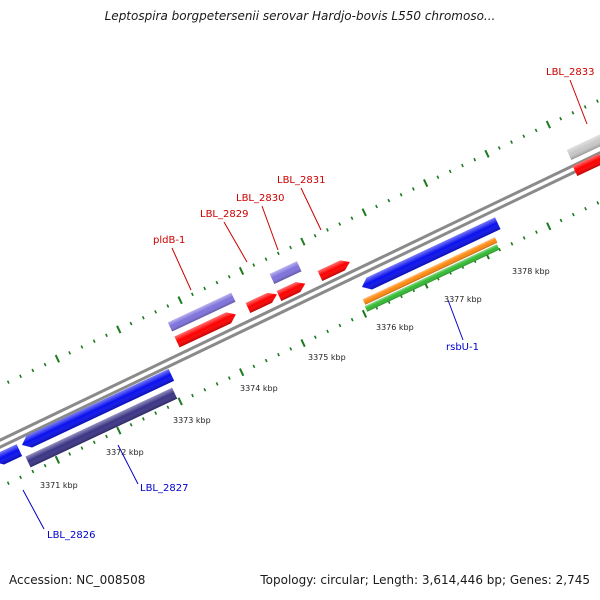 This screenshot has width=600, height=600. Describe the element at coordinates (583, 146) in the screenshot. I see `gene-lbl-2833-grey` at that location.